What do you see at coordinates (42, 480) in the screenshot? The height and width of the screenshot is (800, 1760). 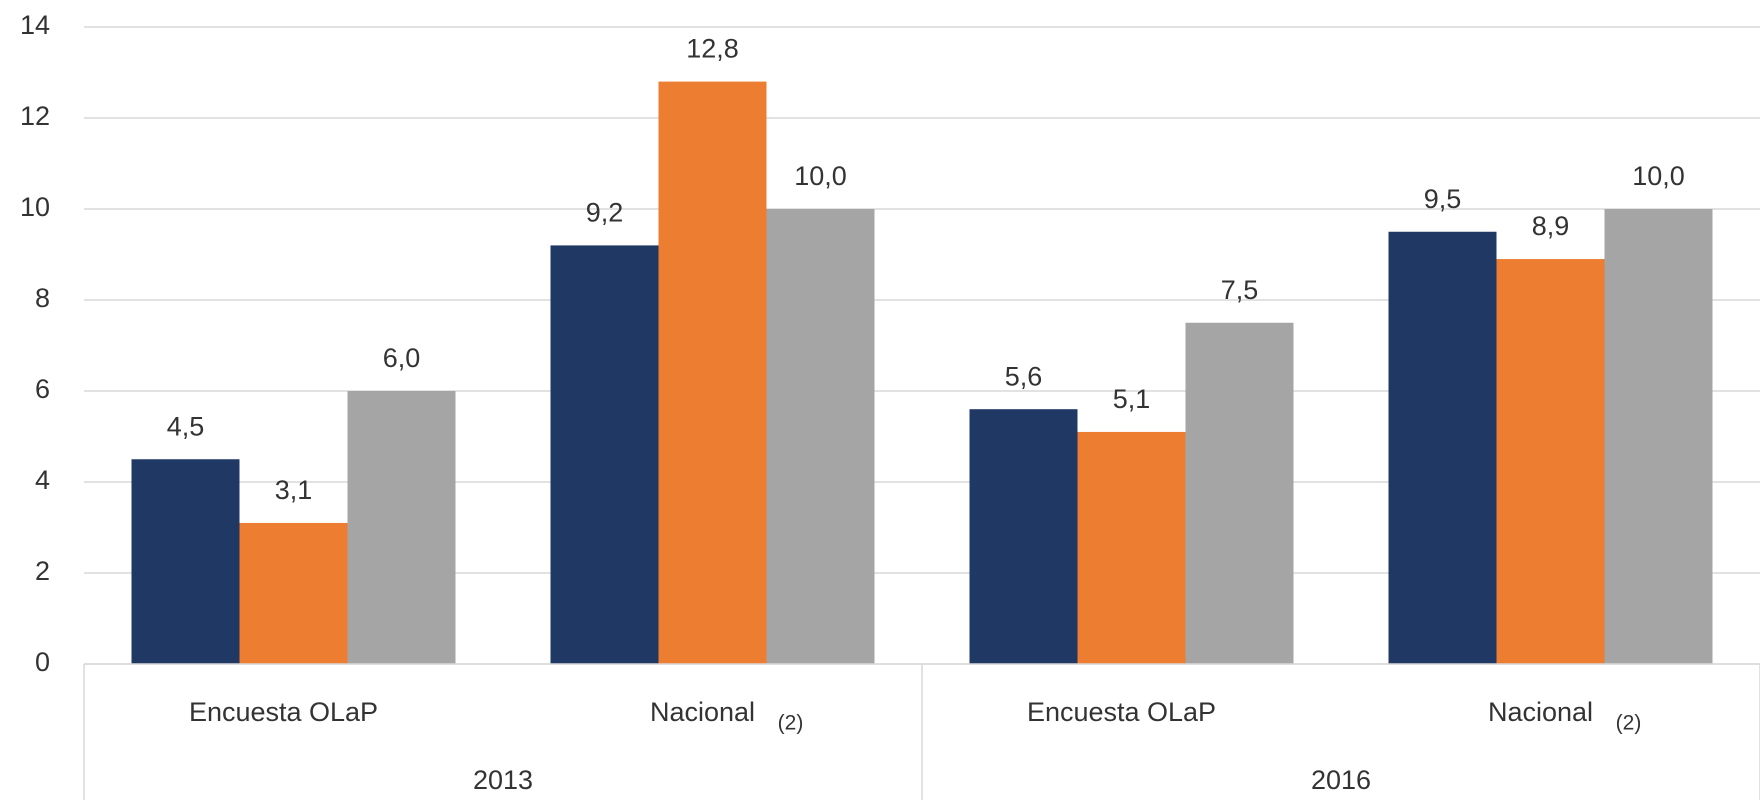 I see `y-tick-label: 4` at bounding box center [42, 480].